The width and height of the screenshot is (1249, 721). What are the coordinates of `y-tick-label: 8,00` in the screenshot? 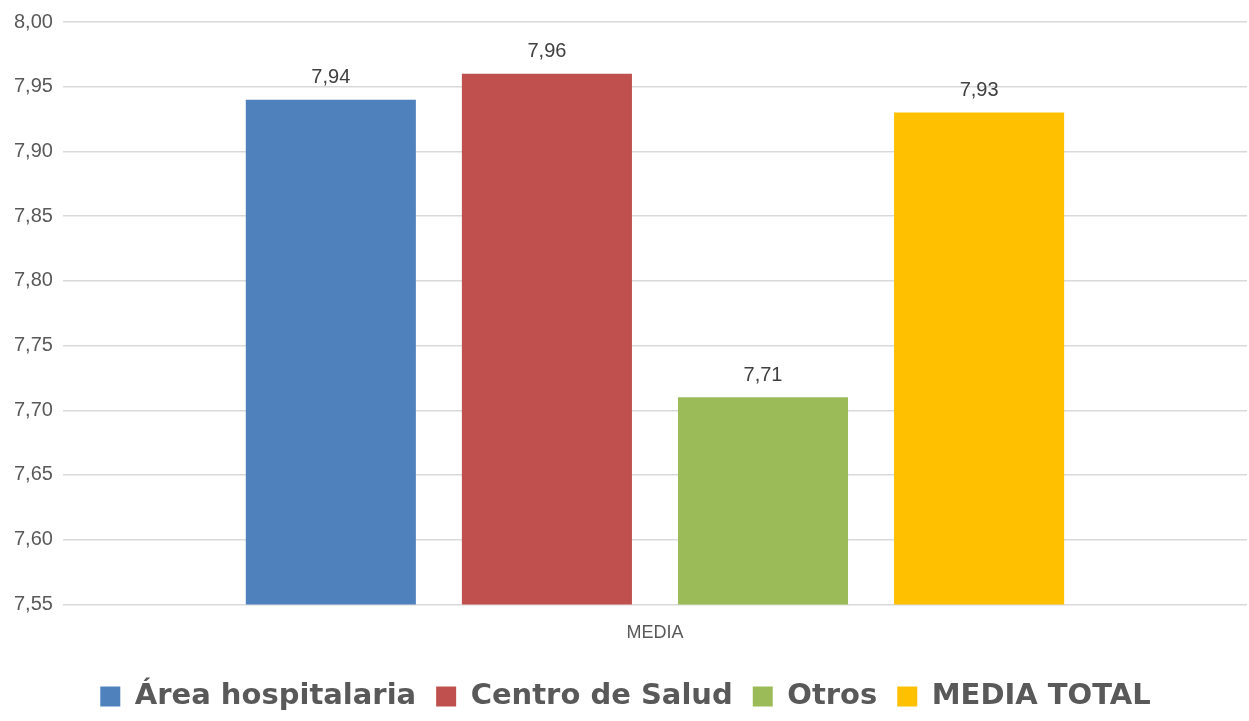 It's located at (33, 20).